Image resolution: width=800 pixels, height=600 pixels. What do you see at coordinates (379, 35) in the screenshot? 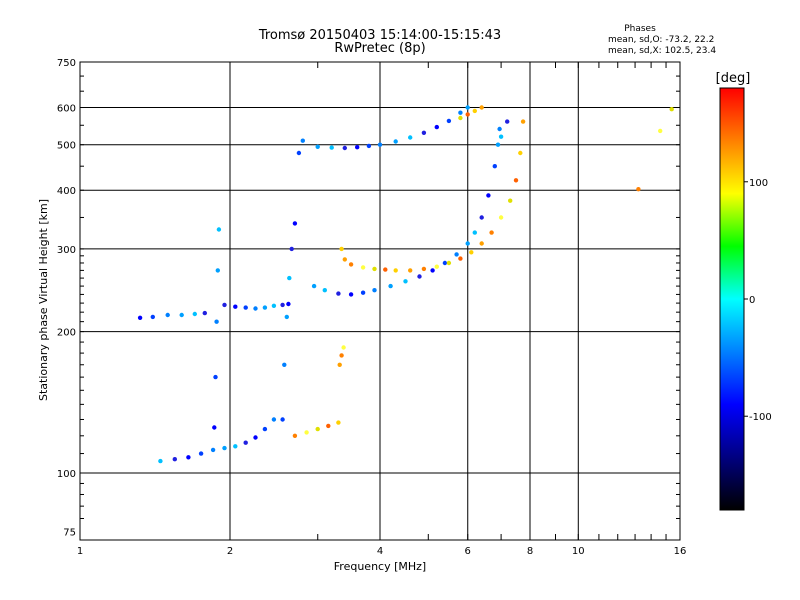
I see `chart-title: Tromsø 20150403 15:14:00-15:15:43` at bounding box center [379, 35].